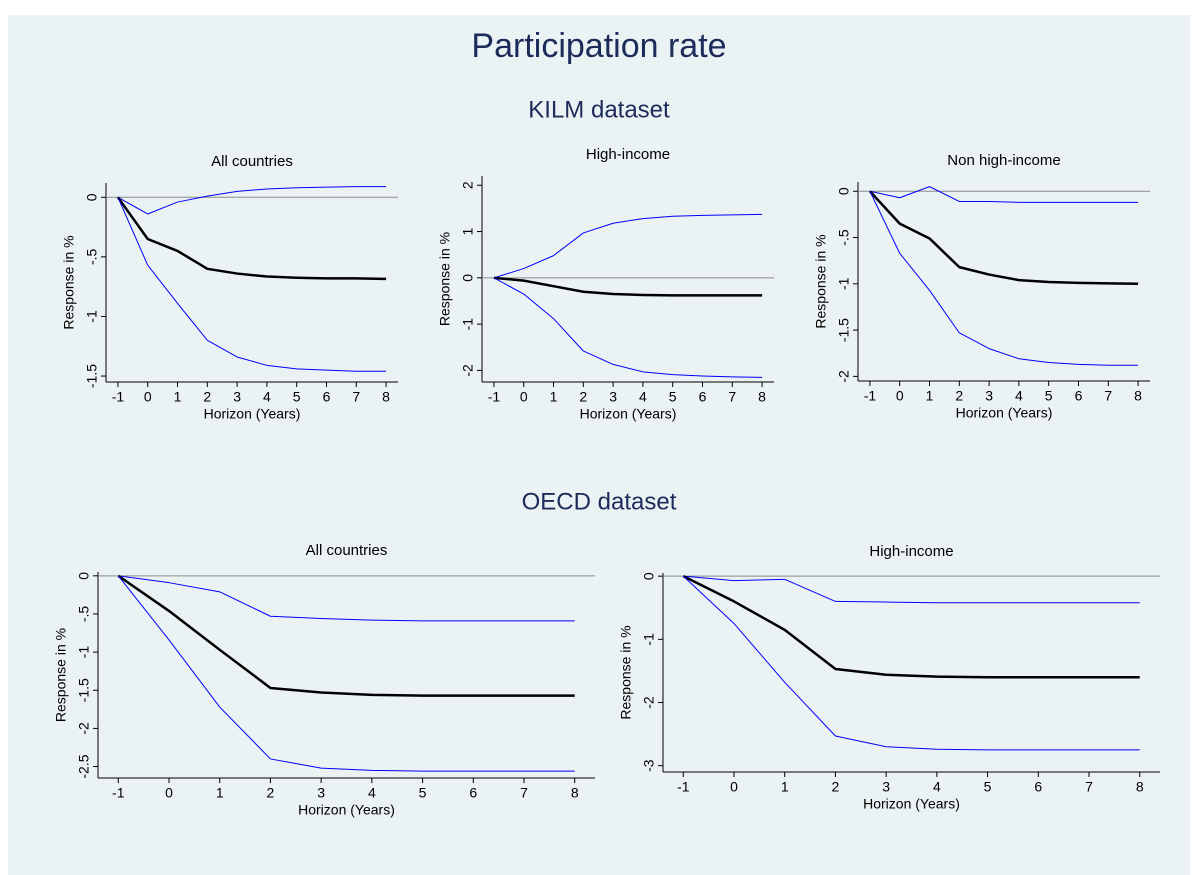  Describe the element at coordinates (468, 231) in the screenshot. I see `y-tick-label: 1` at that location.